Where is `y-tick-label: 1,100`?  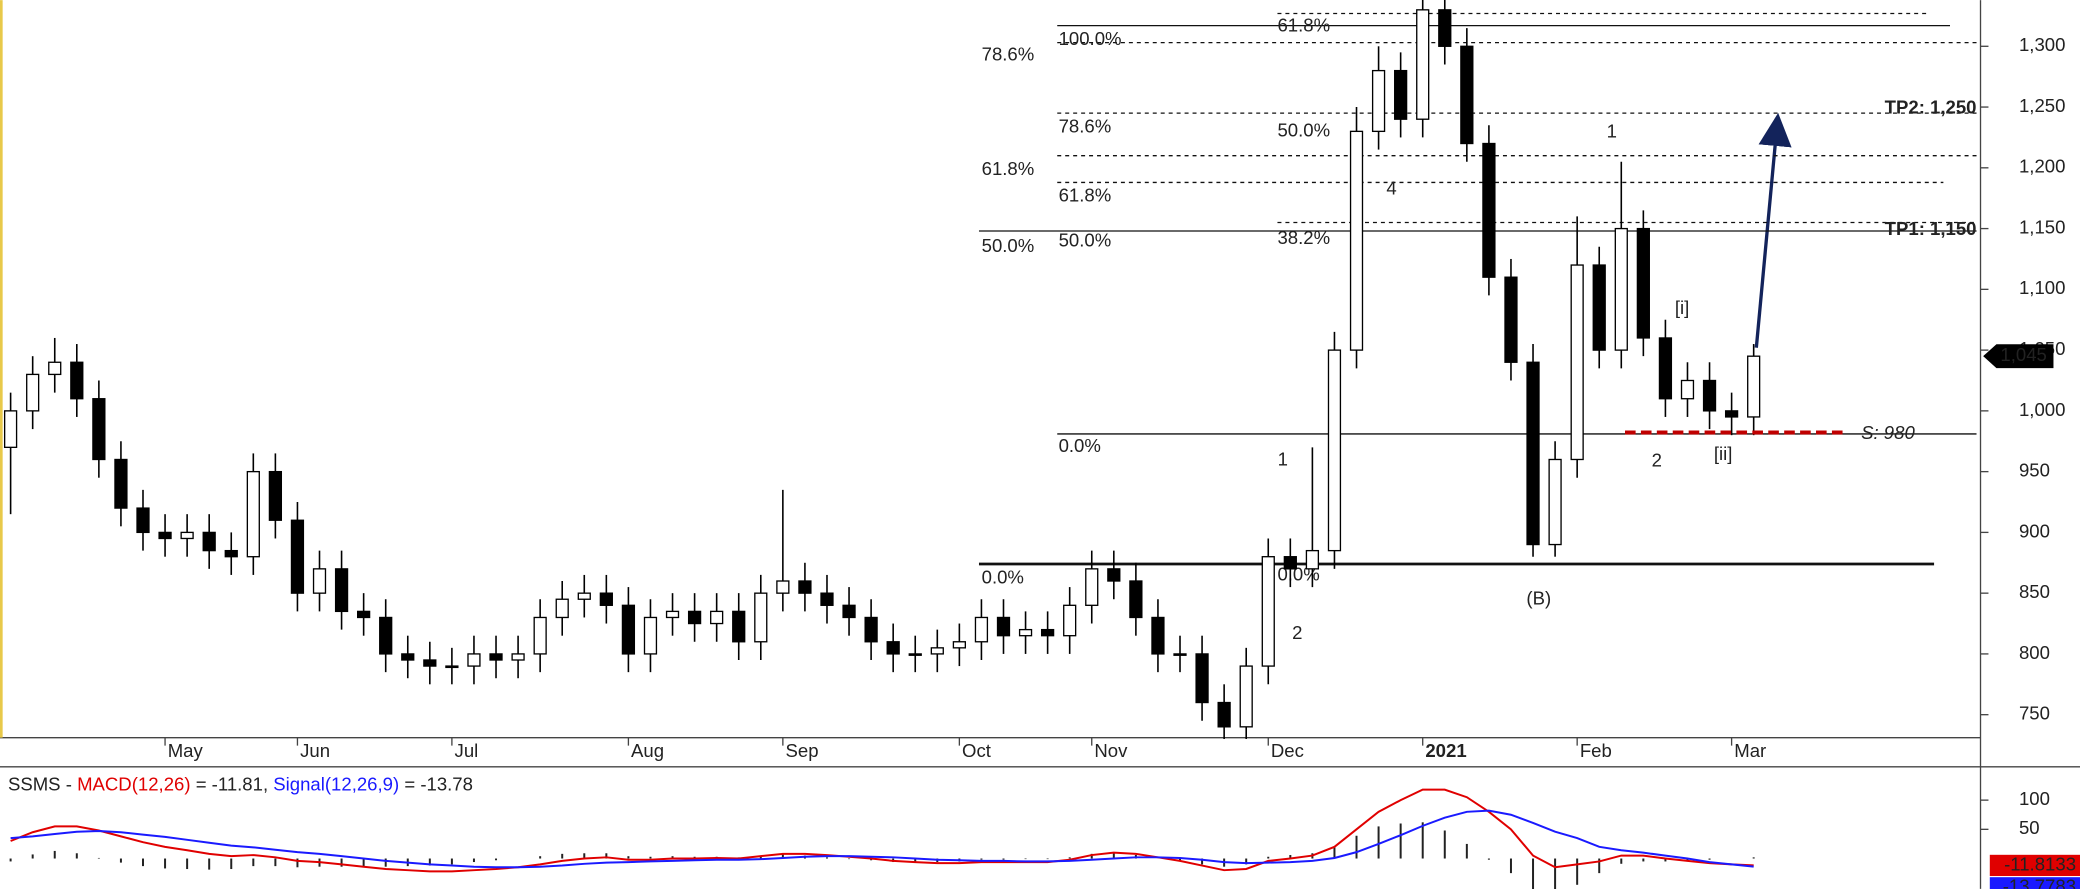 y-tick-label: 1,100 is located at coordinates (2042, 287).